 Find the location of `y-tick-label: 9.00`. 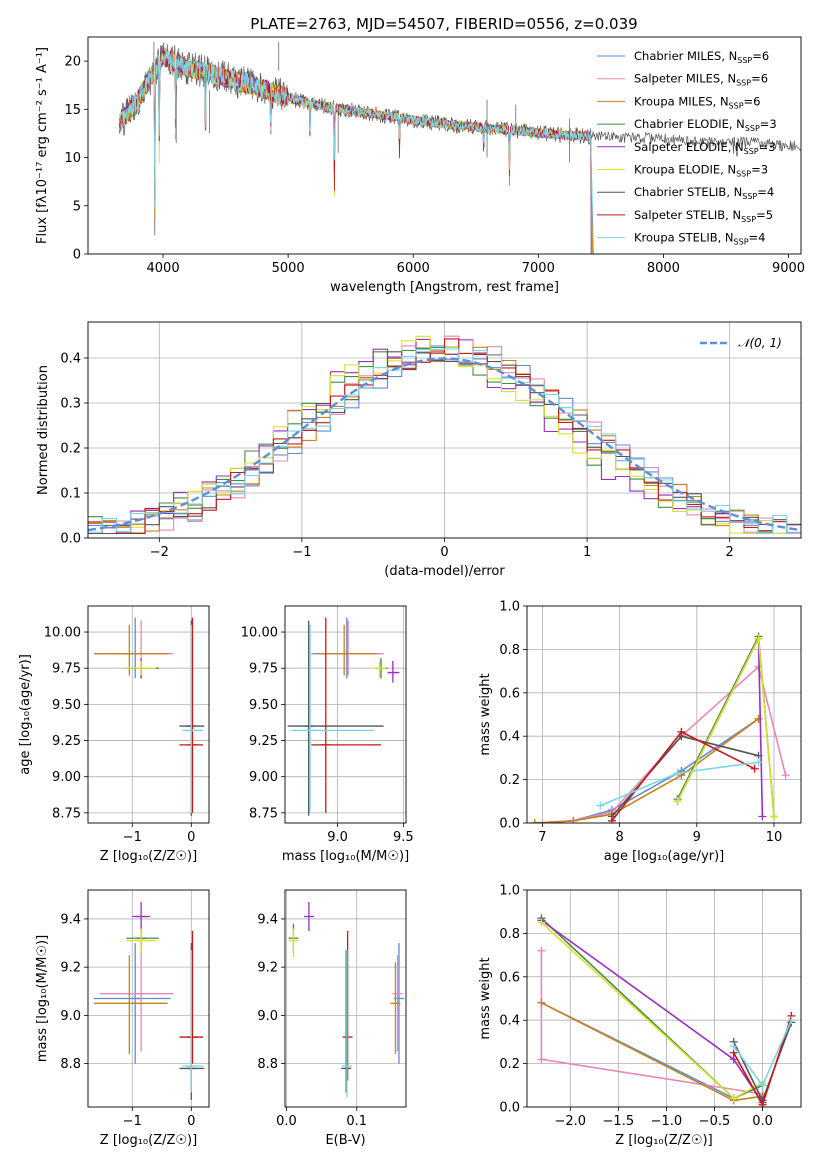

y-tick-label: 9.00 is located at coordinates (66, 777).